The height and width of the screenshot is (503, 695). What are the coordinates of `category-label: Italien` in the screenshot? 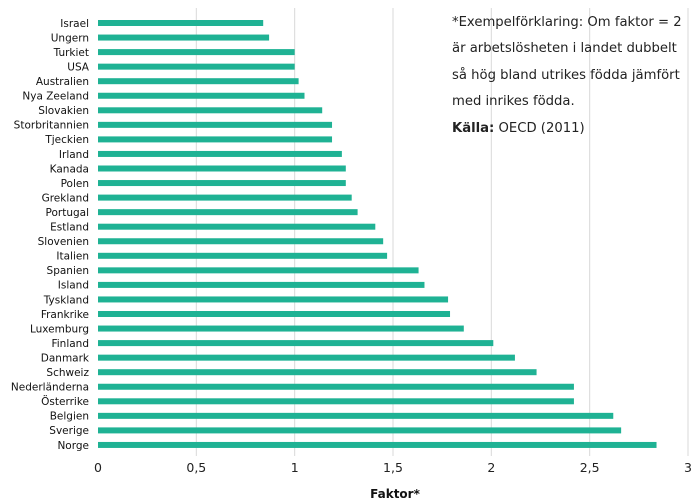 It's located at (72, 257).